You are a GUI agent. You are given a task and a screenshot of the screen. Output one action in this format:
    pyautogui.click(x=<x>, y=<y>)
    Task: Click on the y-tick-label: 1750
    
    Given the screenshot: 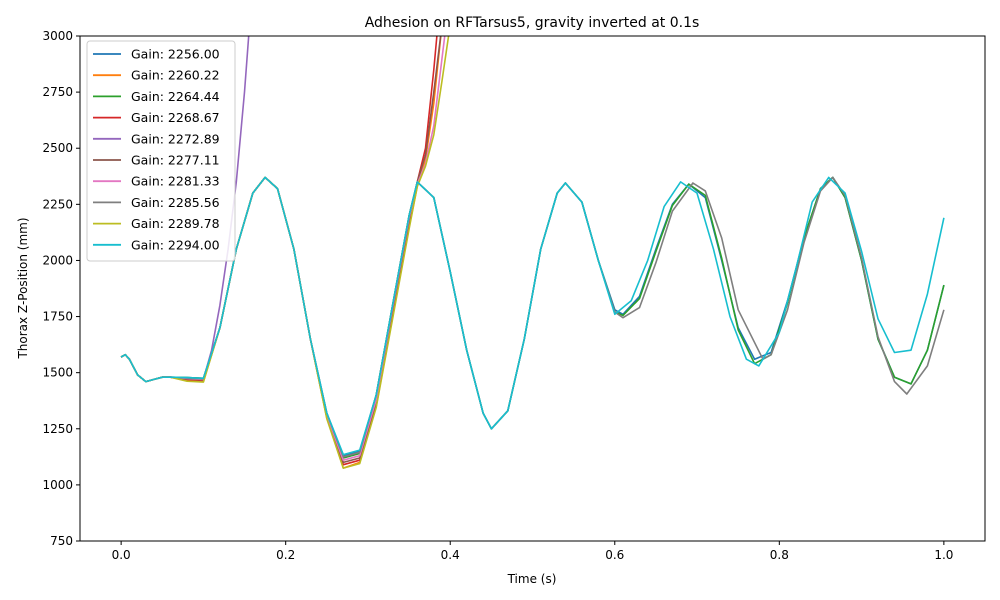 What is the action you would take?
    pyautogui.click(x=57, y=317)
    